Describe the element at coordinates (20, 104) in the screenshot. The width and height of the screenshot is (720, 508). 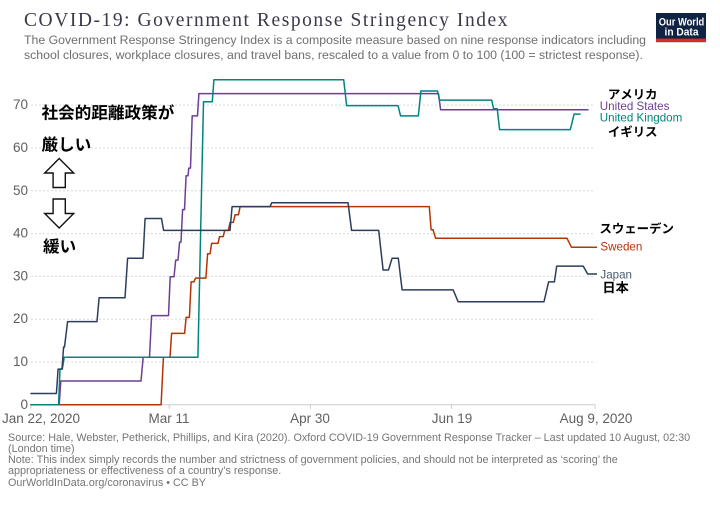
I see `svg-text: 70` at that location.